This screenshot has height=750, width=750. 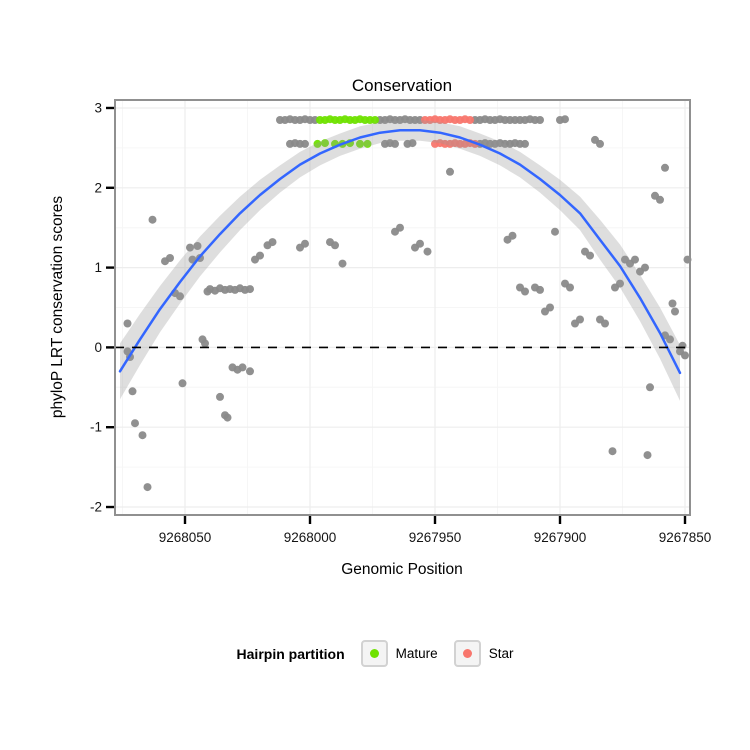 I want to click on legend-title: Hairpin partition, so click(x=290, y=653).